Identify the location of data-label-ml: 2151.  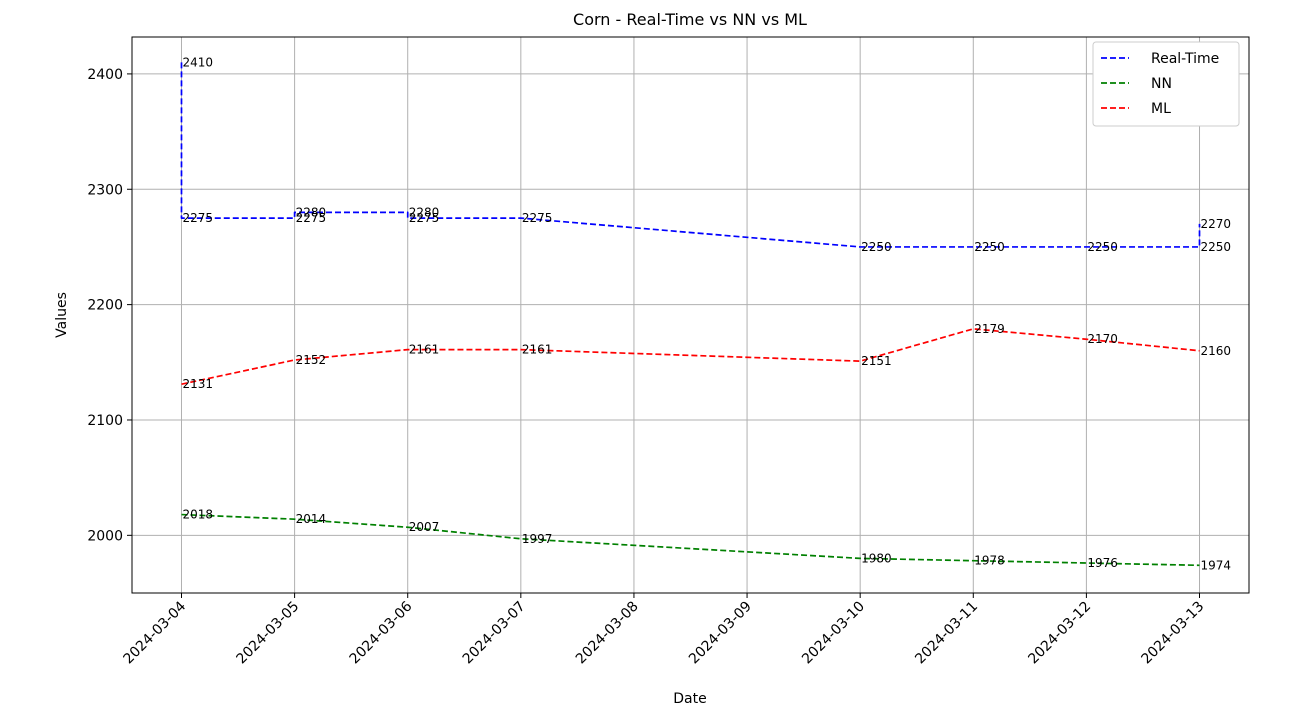
(876, 361).